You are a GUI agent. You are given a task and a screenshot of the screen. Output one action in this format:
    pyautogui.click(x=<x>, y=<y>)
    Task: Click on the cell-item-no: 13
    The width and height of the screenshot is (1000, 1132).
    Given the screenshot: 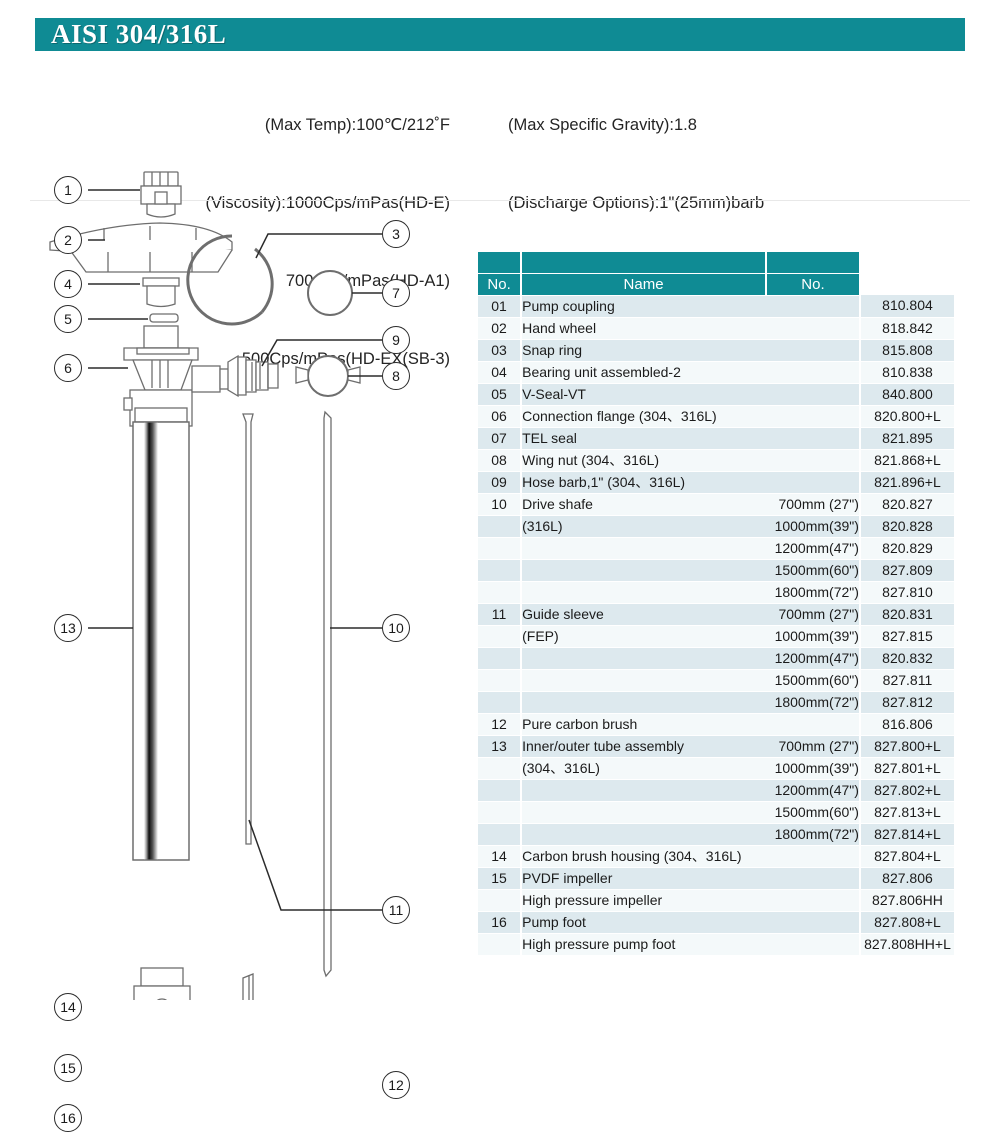 What is the action you would take?
    pyautogui.click(x=500, y=746)
    